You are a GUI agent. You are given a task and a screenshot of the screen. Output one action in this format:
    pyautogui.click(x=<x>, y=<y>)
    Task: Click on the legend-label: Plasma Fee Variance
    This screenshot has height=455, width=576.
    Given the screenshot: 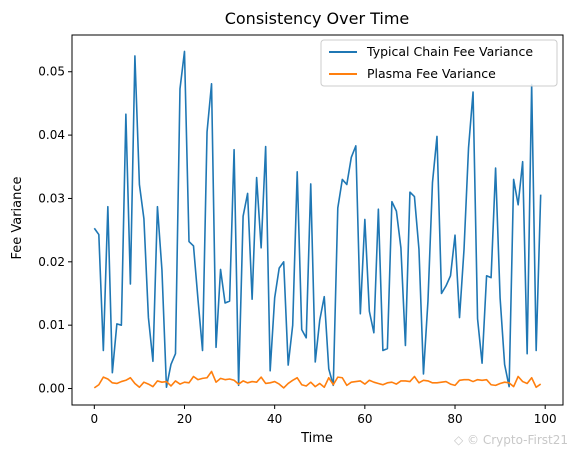 What is the action you would take?
    pyautogui.click(x=431, y=73)
    